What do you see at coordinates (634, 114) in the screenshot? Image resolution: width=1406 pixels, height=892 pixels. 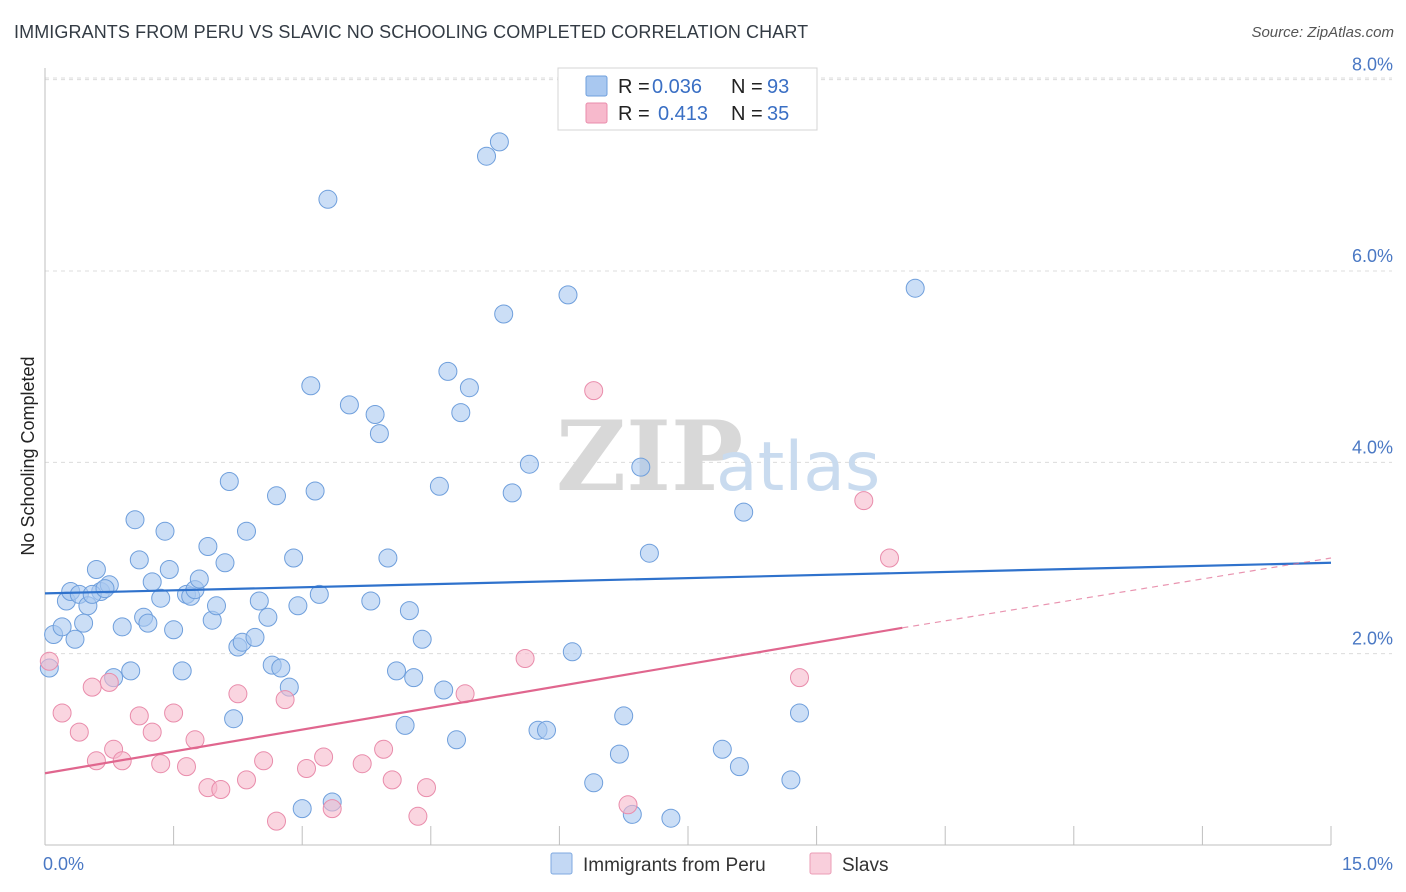 I see `legend-r-label-slavs: R =` at bounding box center [634, 114].